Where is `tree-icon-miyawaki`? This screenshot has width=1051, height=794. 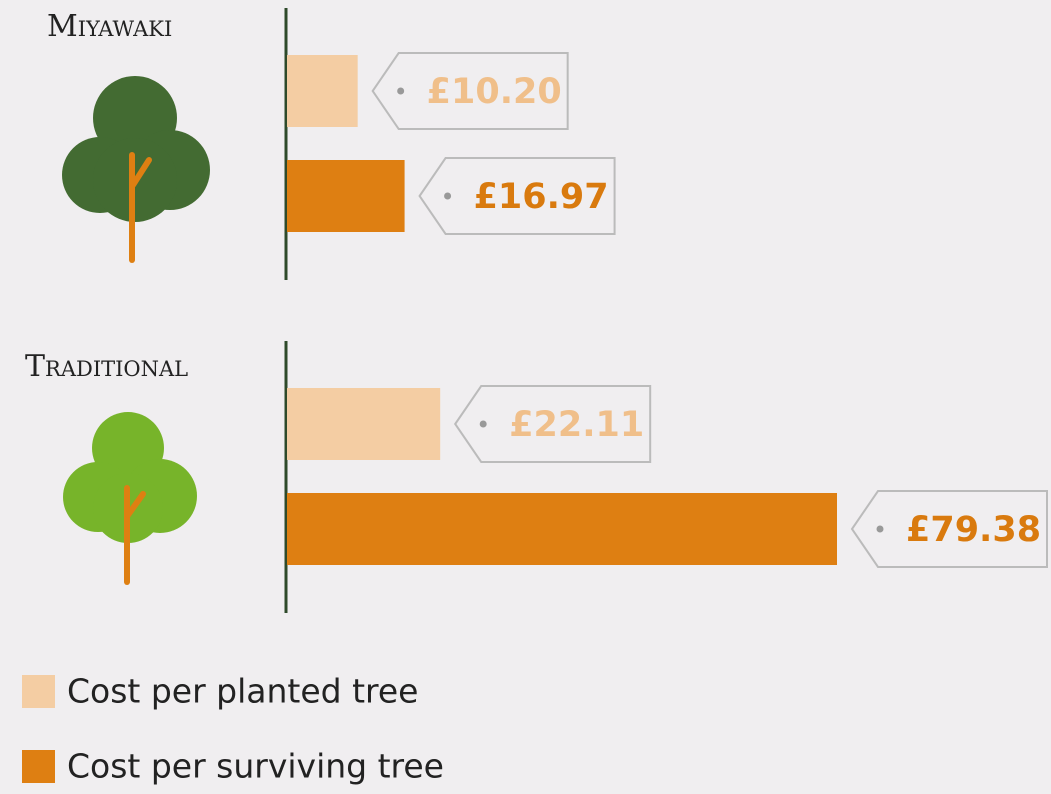 tree-icon-miyawaki is located at coordinates (136, 169).